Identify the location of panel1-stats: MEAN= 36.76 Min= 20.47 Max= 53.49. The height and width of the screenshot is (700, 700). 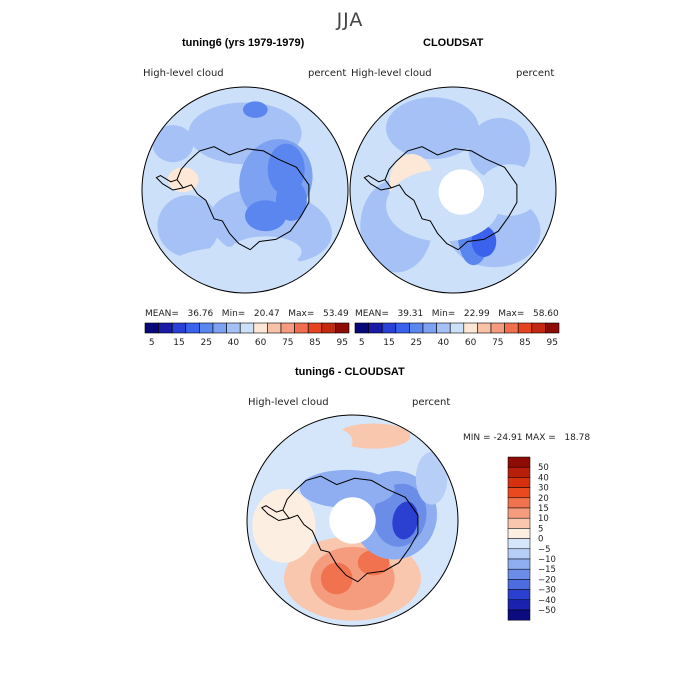
(247, 314).